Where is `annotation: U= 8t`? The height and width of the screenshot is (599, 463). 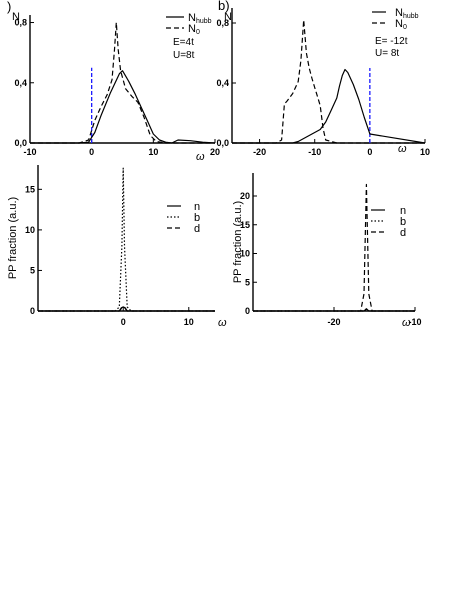
annotation: U= 8t is located at coordinates (387, 53).